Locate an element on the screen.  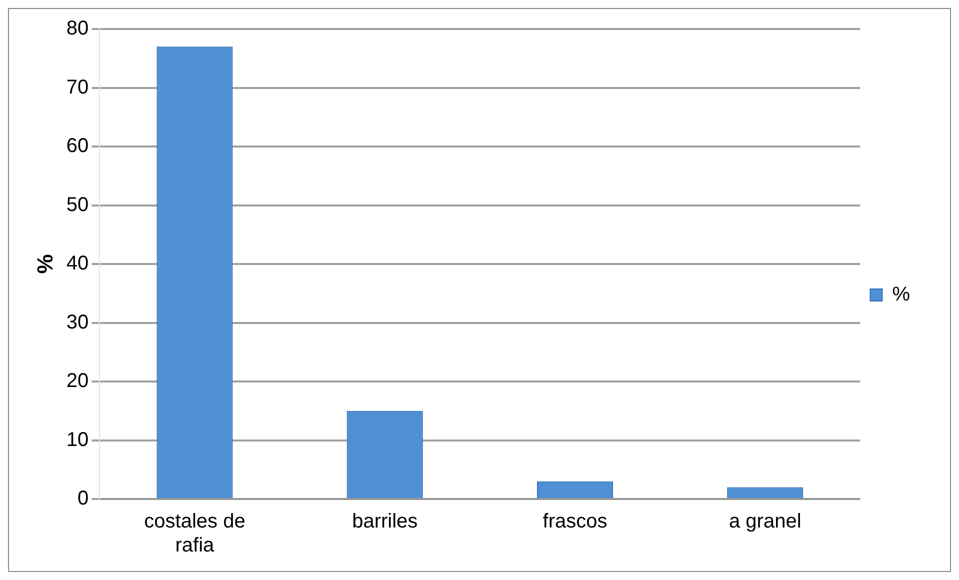
y-tick-label: 80 is located at coordinates (77, 29).